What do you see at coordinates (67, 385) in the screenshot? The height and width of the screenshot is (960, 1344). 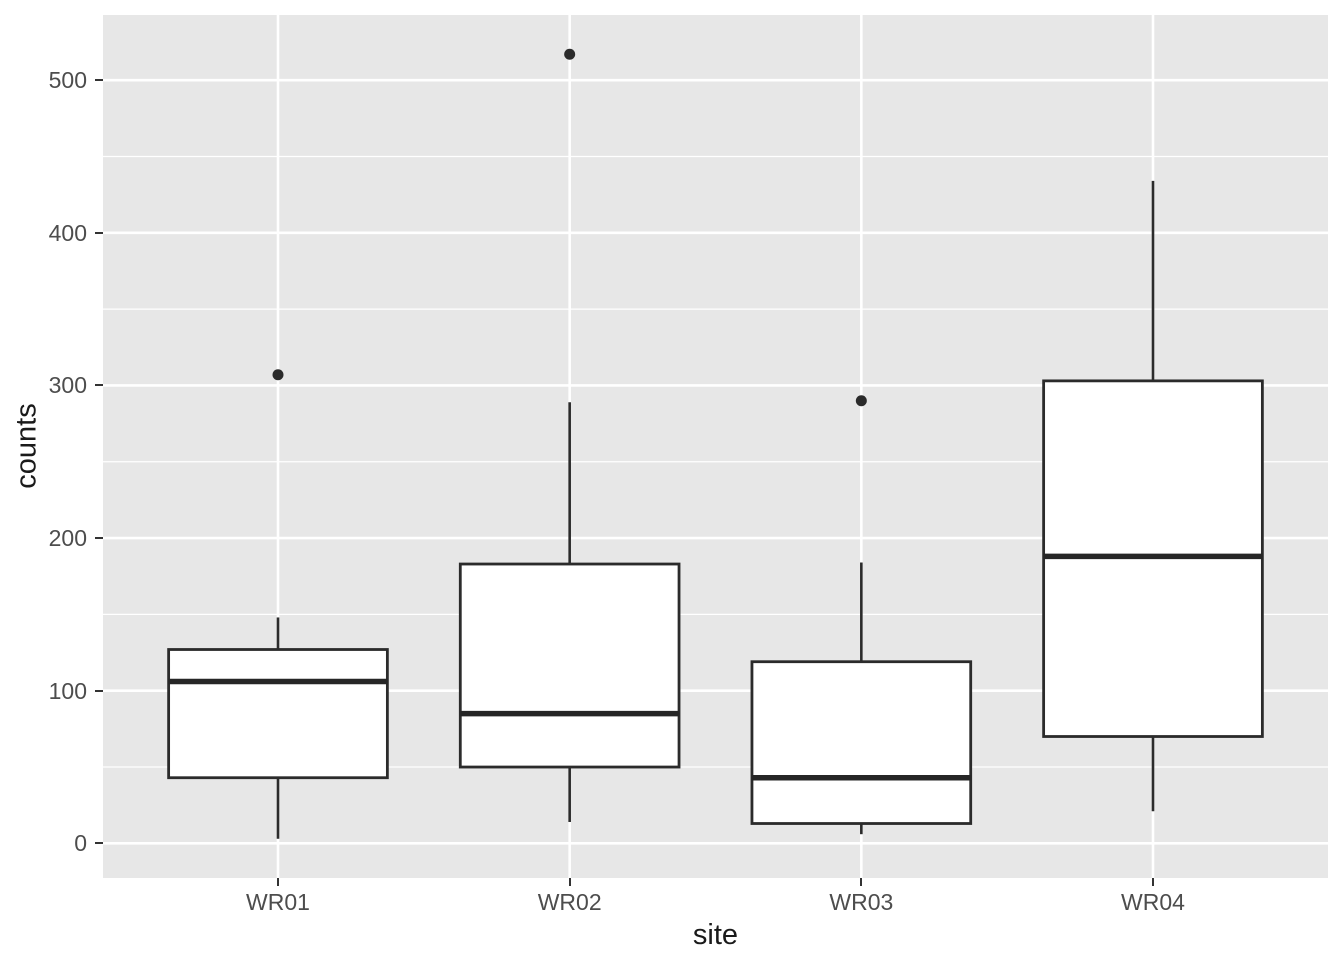 I see `y-tick-label-300: 300` at bounding box center [67, 385].